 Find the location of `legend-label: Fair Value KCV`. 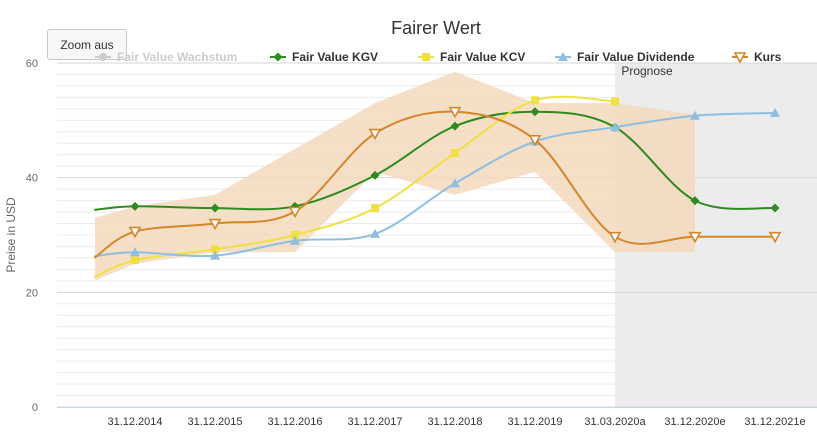

legend-label: Fair Value KCV is located at coordinates (482, 57).